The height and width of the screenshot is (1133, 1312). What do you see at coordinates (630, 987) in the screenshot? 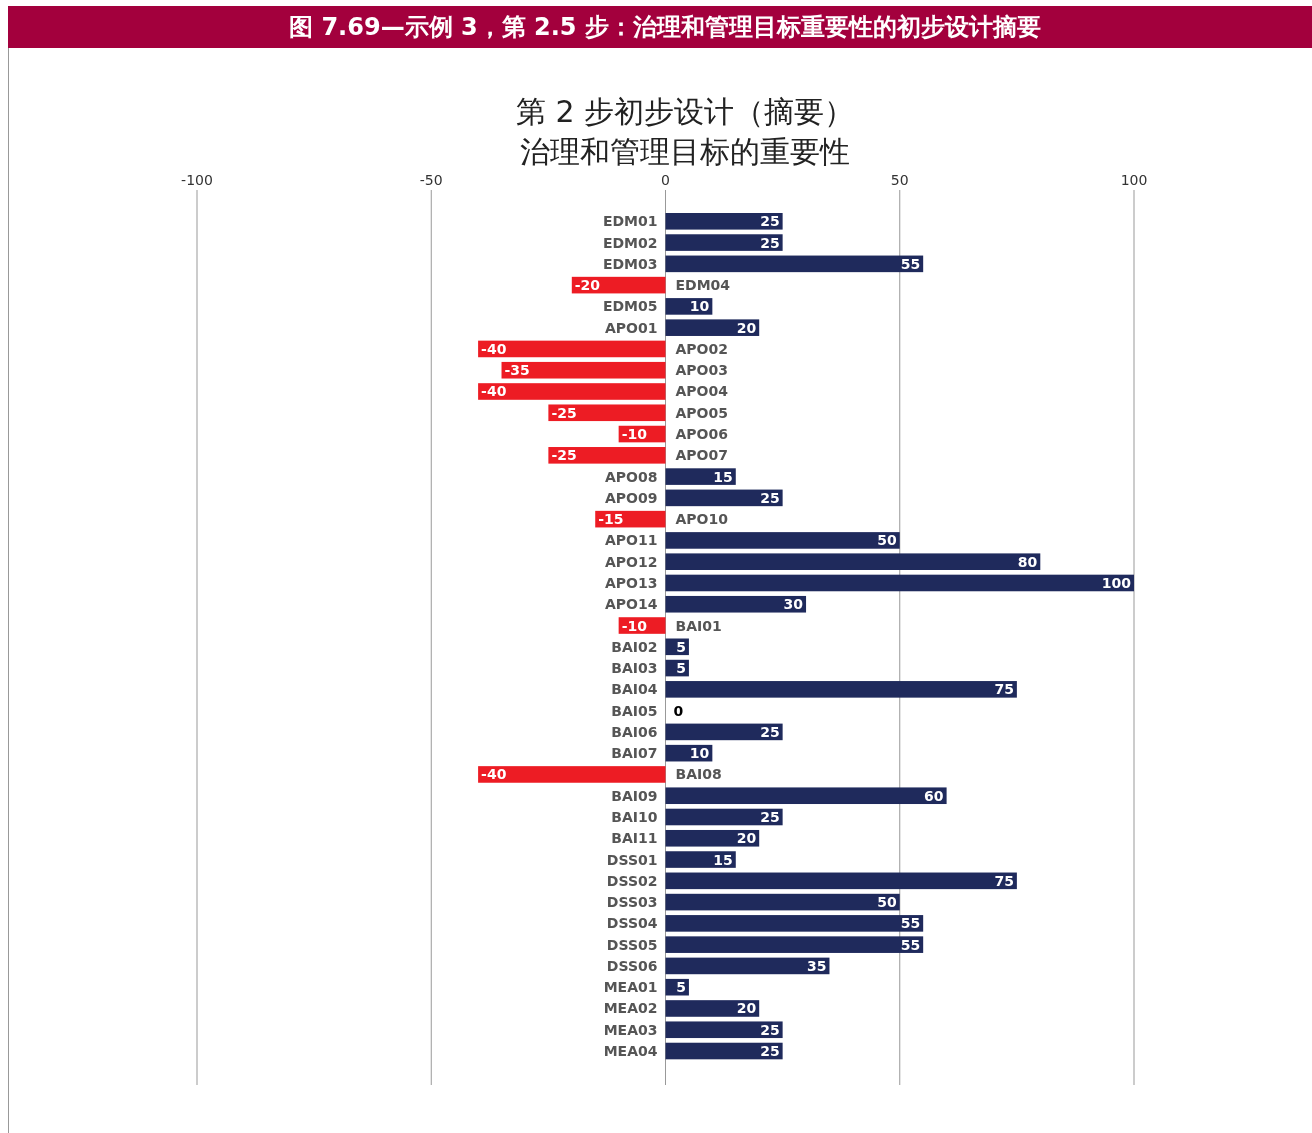
I see `y-tick-label: MEA01` at bounding box center [630, 987].